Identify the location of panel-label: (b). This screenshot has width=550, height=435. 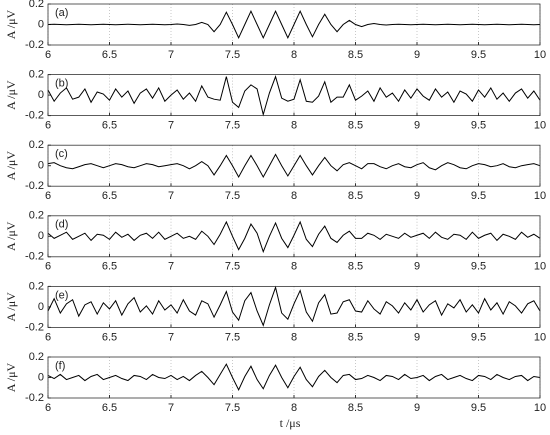
(61, 84).